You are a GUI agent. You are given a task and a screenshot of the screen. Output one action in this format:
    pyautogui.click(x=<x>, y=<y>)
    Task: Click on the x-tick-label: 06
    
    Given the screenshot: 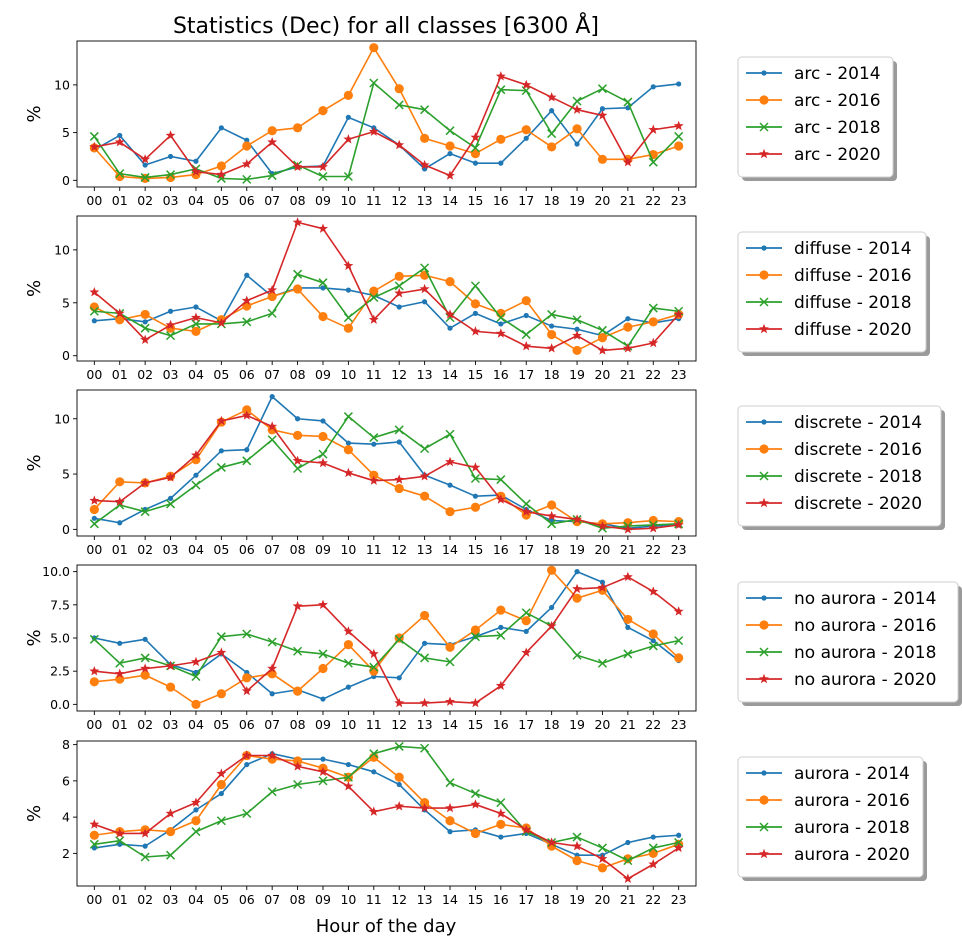 What is the action you would take?
    pyautogui.click(x=247, y=549)
    